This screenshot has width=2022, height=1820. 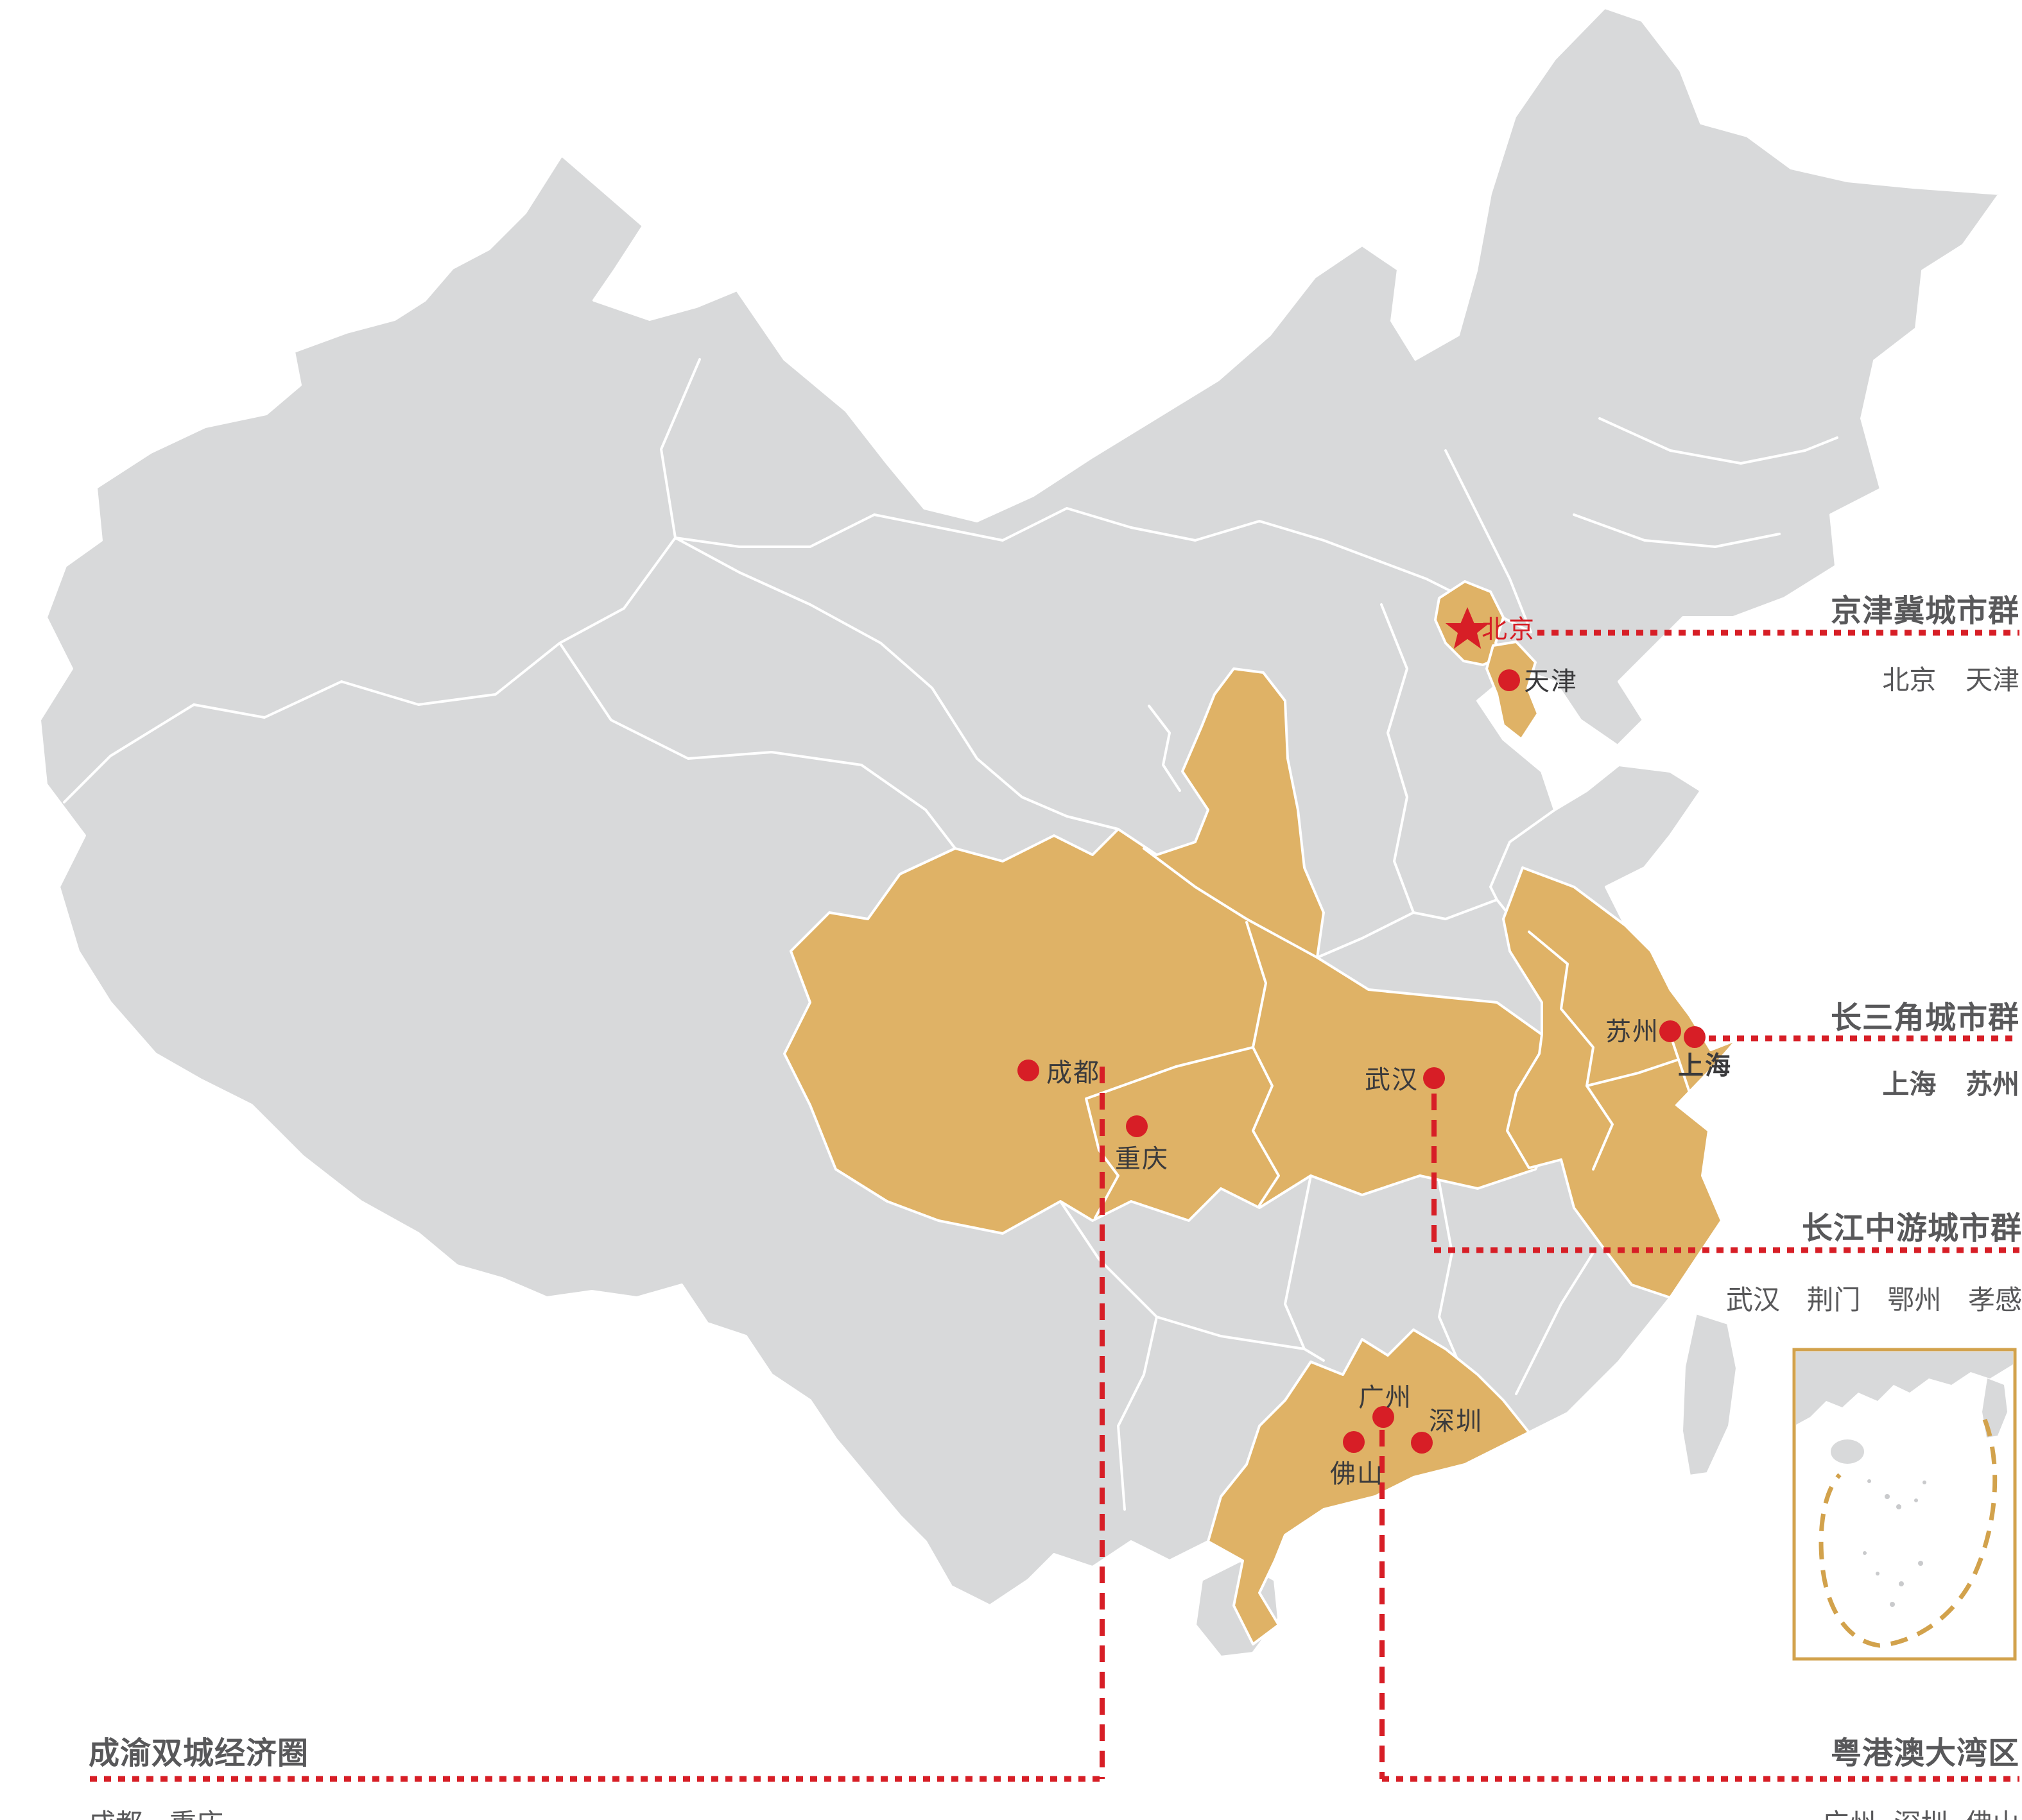 What do you see at coordinates (1609, 1051) in the screenshot?
I see `yangtze-delta-inner-borders` at bounding box center [1609, 1051].